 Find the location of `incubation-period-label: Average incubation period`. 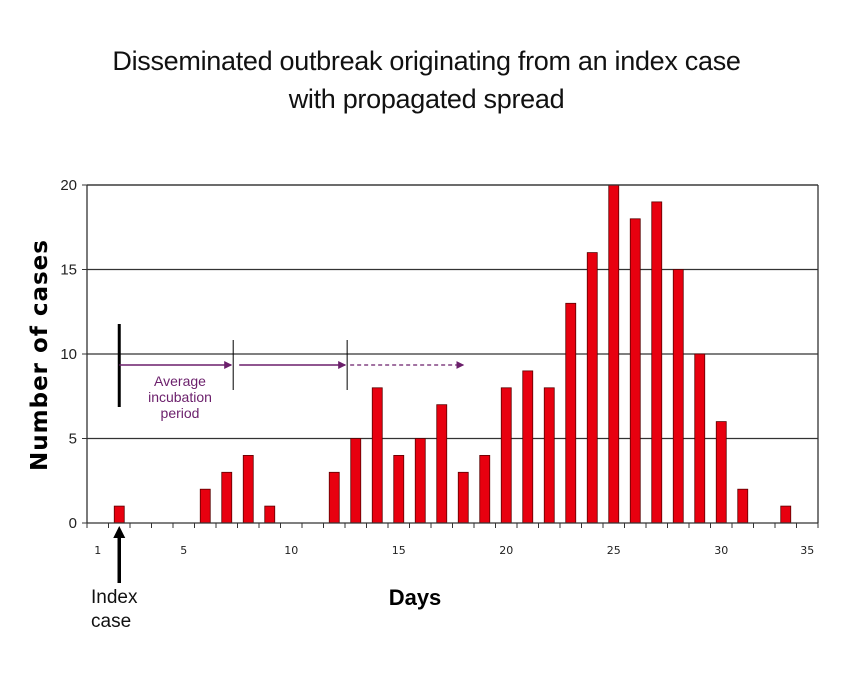

incubation-period-label: Average incubation period is located at coordinates (180, 398).